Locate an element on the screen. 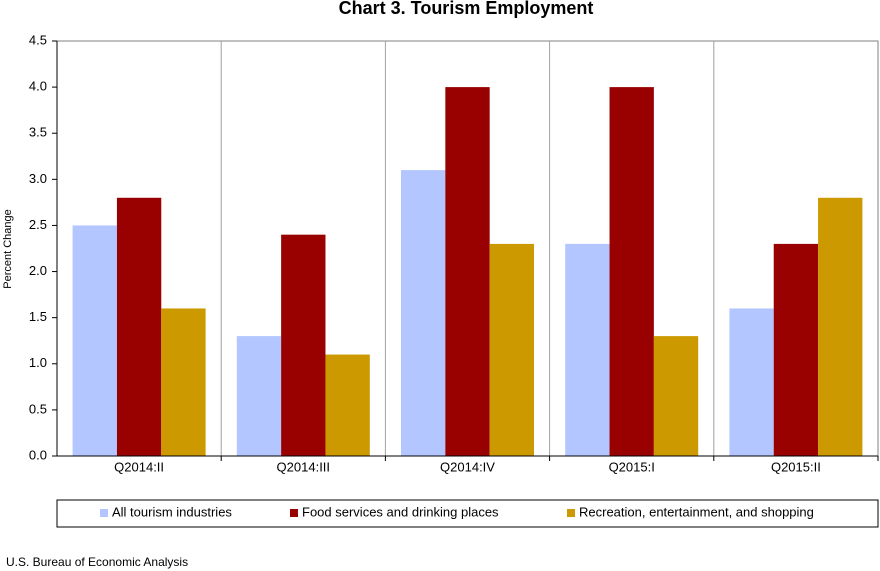 This screenshot has height=571, width=880. chart-title: Chart 3. Tourism Employment is located at coordinates (466, 9).